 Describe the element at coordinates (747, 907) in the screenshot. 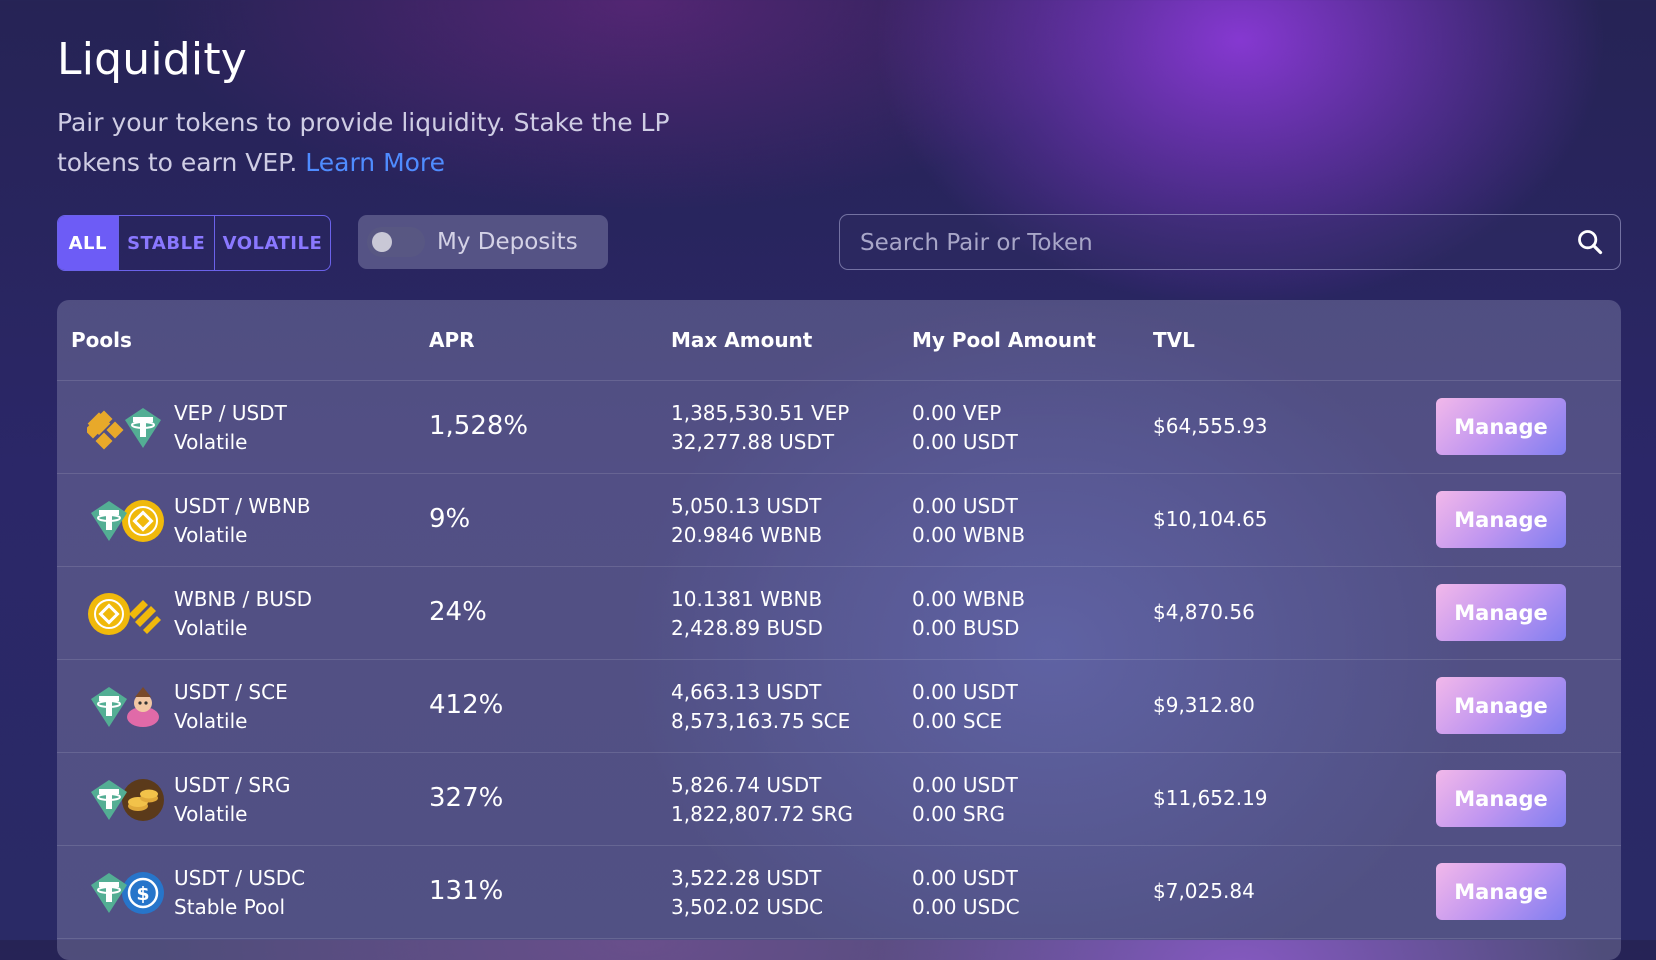

I see `max-amount-2: 3,502.02 USDC` at that location.